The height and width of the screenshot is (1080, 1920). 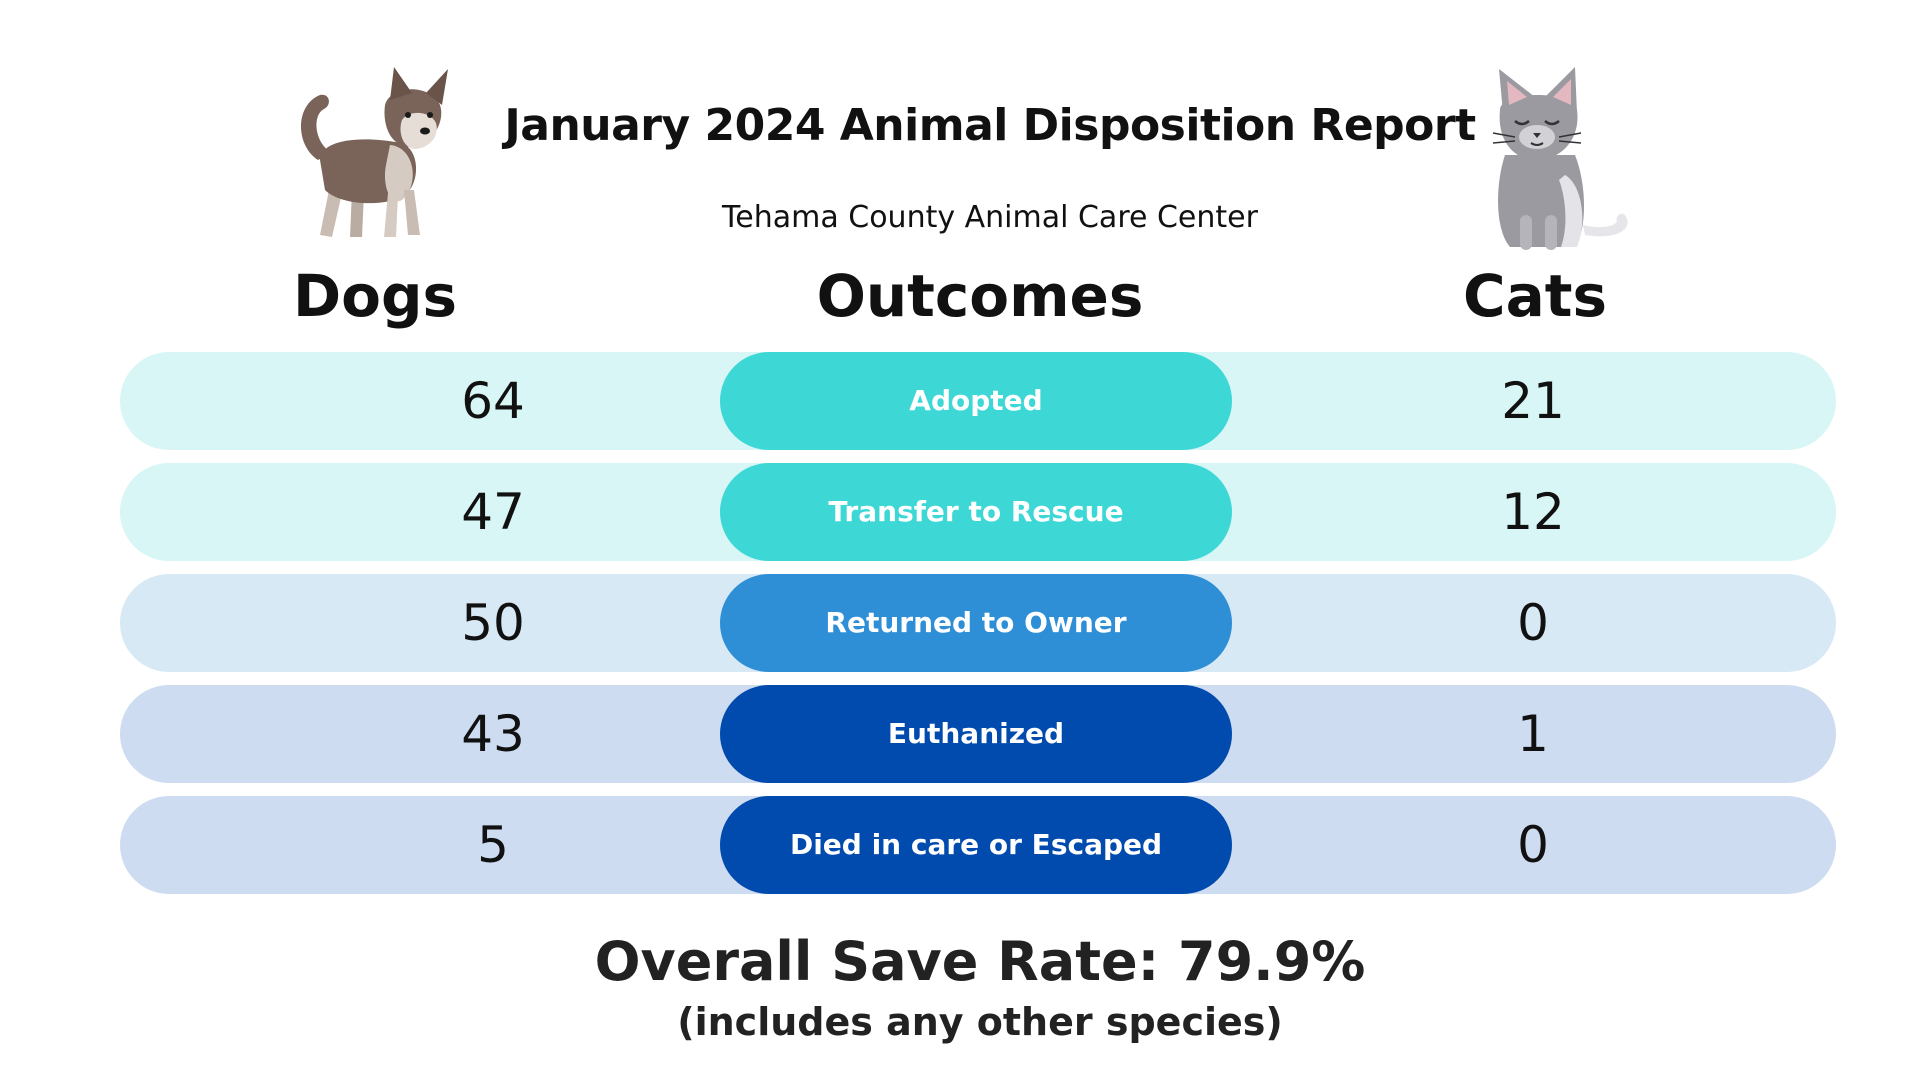 I want to click on outcome-row-transfer-to-rescue: 47 Transfer to Rescue 12, so click(x=978, y=512).